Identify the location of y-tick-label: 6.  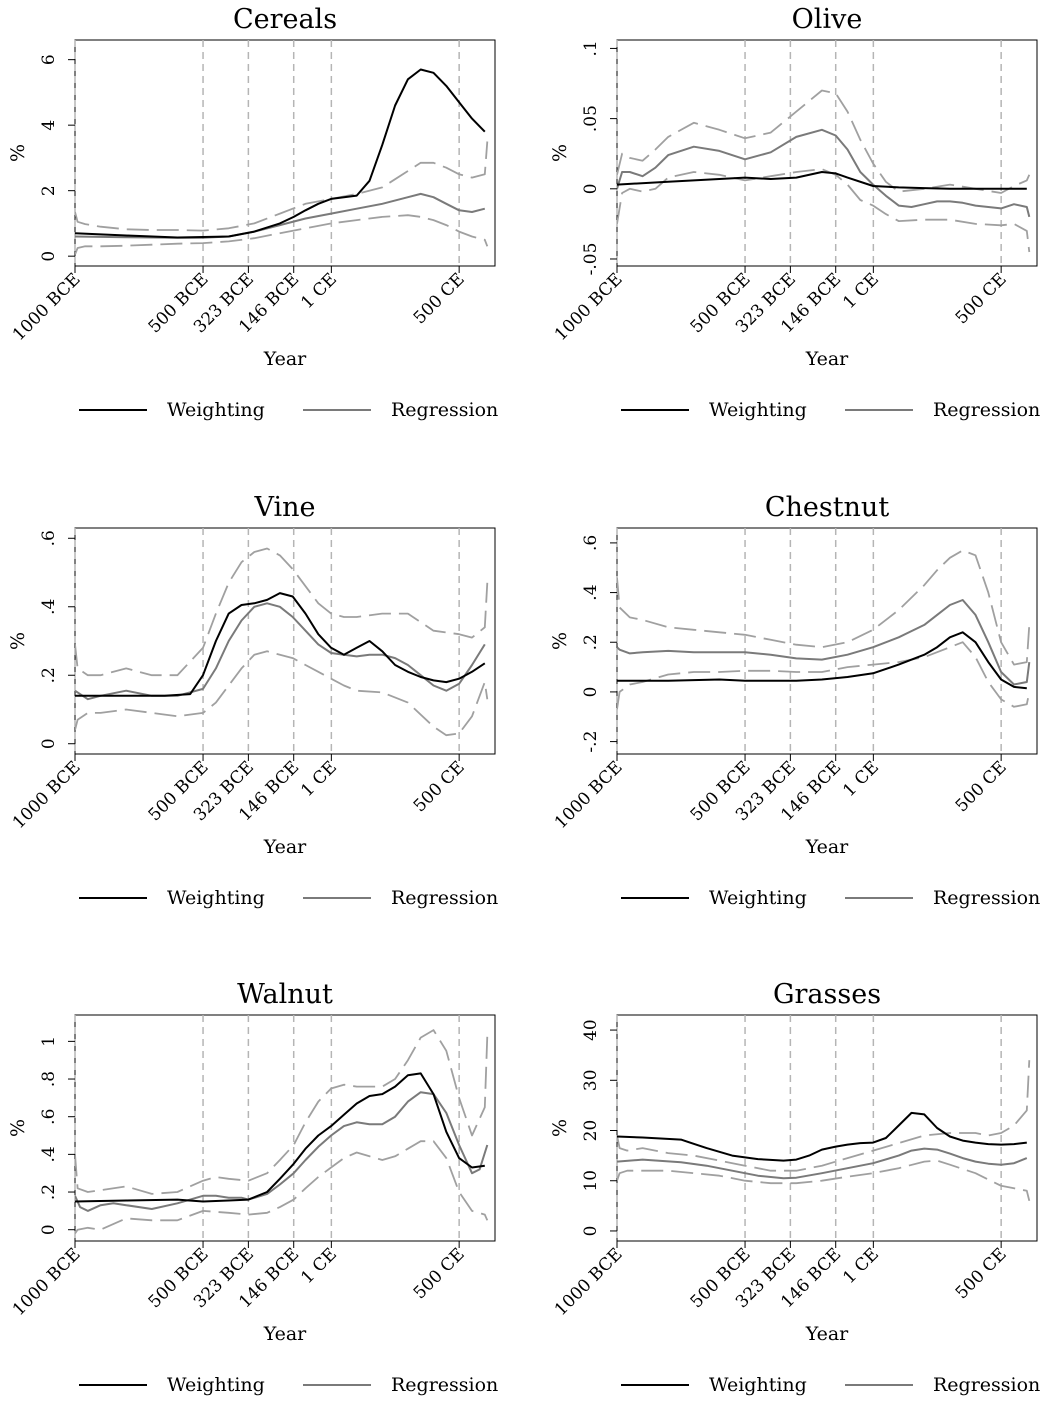
(49, 59).